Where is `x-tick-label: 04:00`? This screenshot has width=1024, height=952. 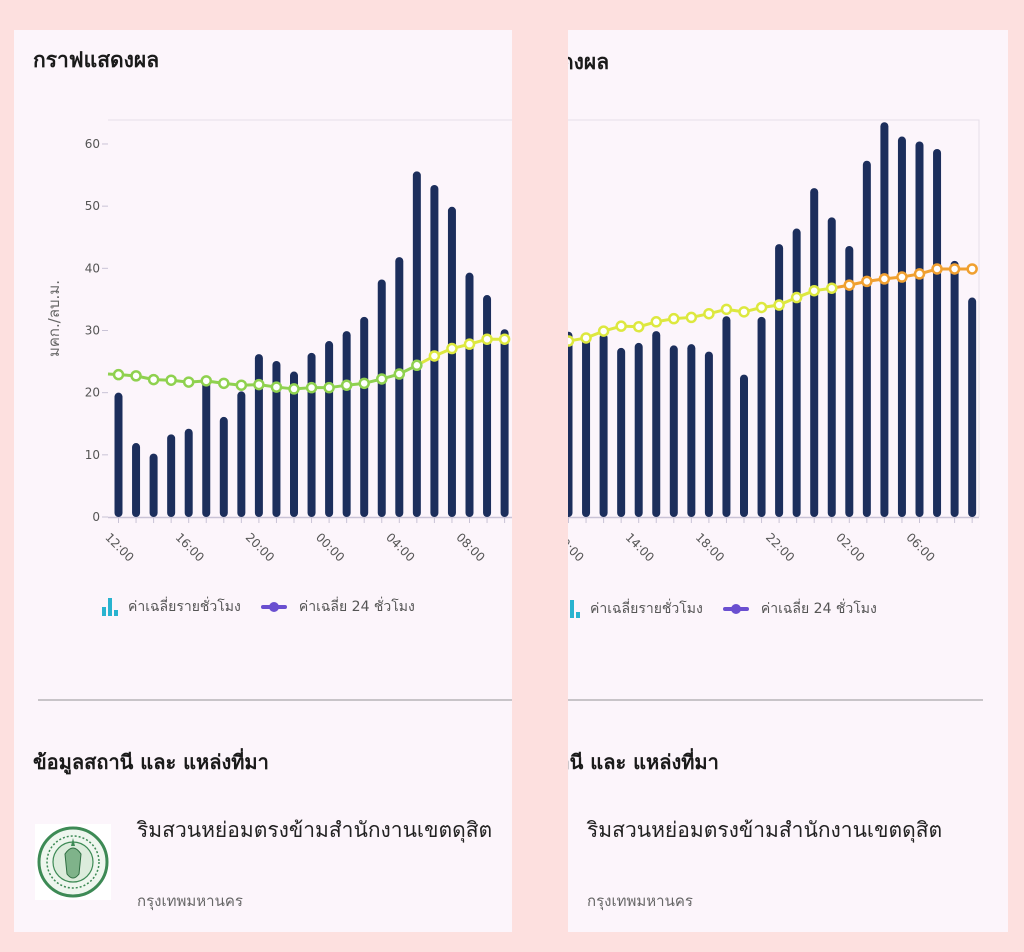 x-tick-label: 04:00 is located at coordinates (400, 547).